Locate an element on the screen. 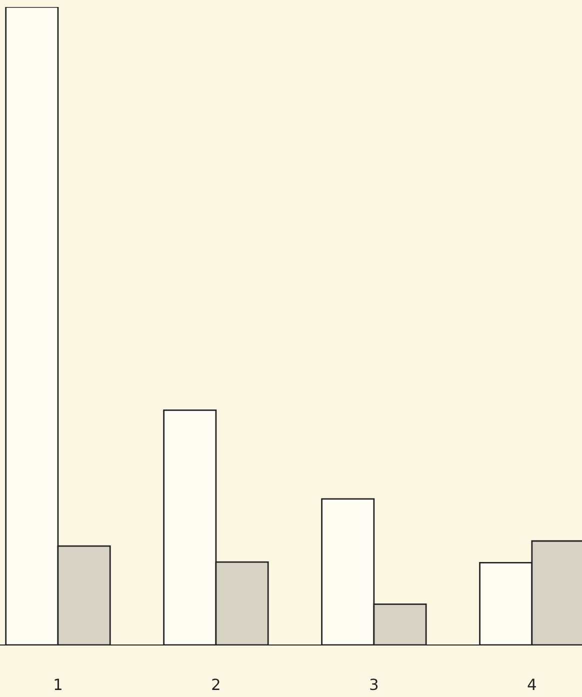 The width and height of the screenshot is (582, 697). x-tick-label: 4 is located at coordinates (532, 684).